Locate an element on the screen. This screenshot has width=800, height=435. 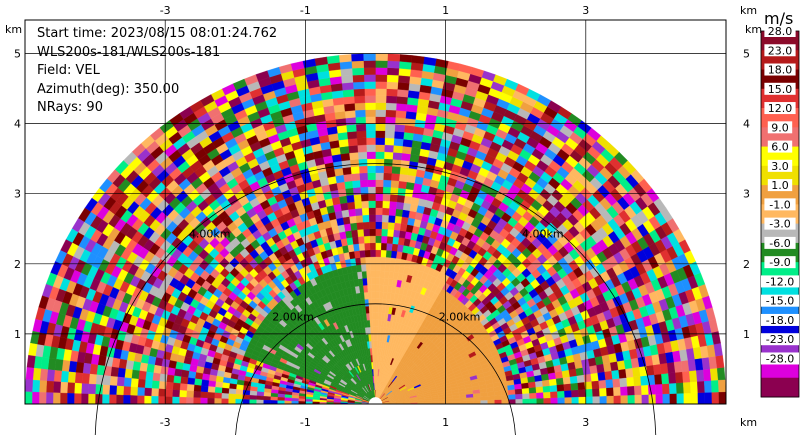
nrays-text: NRays: 90 is located at coordinates (70, 107).